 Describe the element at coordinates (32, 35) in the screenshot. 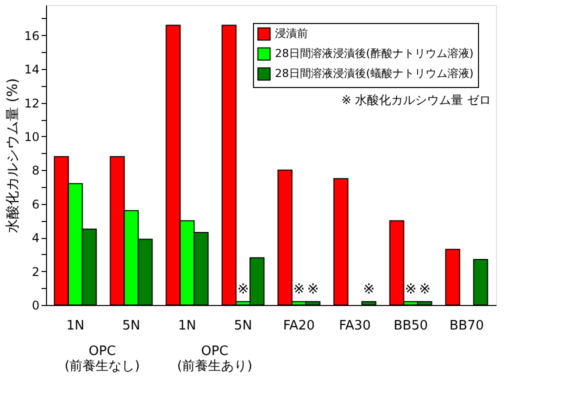

I see `y-tick-label: 16` at that location.